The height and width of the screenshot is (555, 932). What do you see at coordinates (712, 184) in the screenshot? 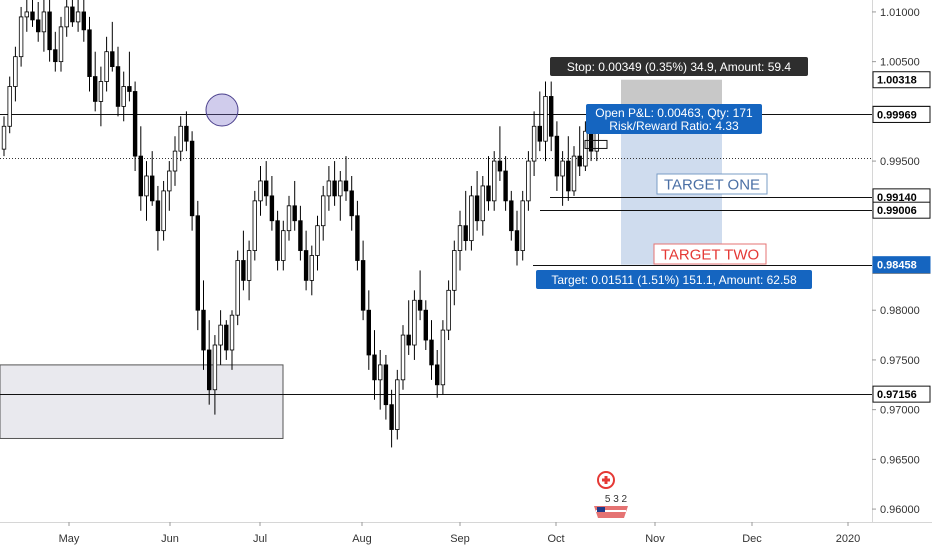
I see `target-one-annotation: TARGET ONE` at bounding box center [712, 184].